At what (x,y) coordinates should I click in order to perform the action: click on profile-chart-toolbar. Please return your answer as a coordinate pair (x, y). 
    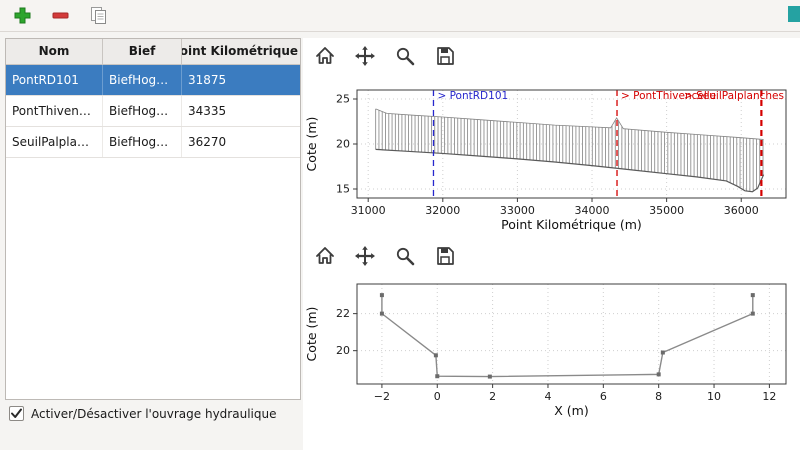
    Looking at the image, I should click on (385, 56).